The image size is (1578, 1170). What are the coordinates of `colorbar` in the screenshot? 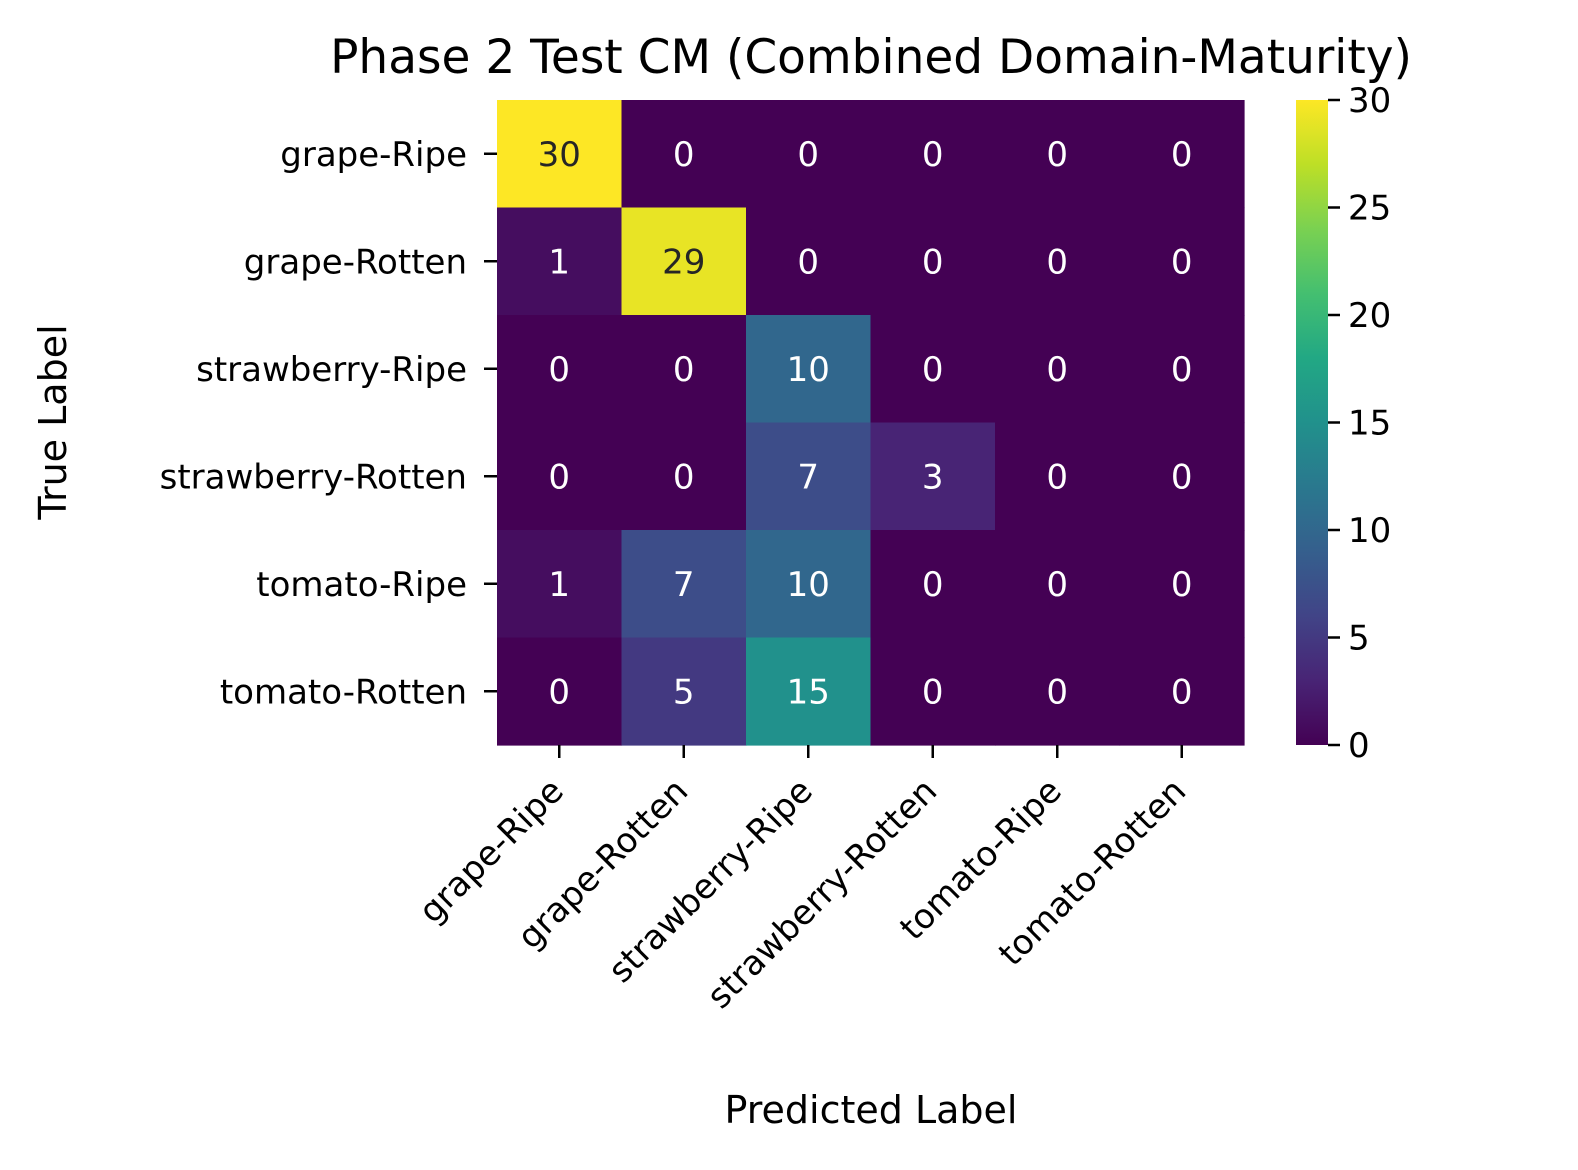 It's located at (1312, 422).